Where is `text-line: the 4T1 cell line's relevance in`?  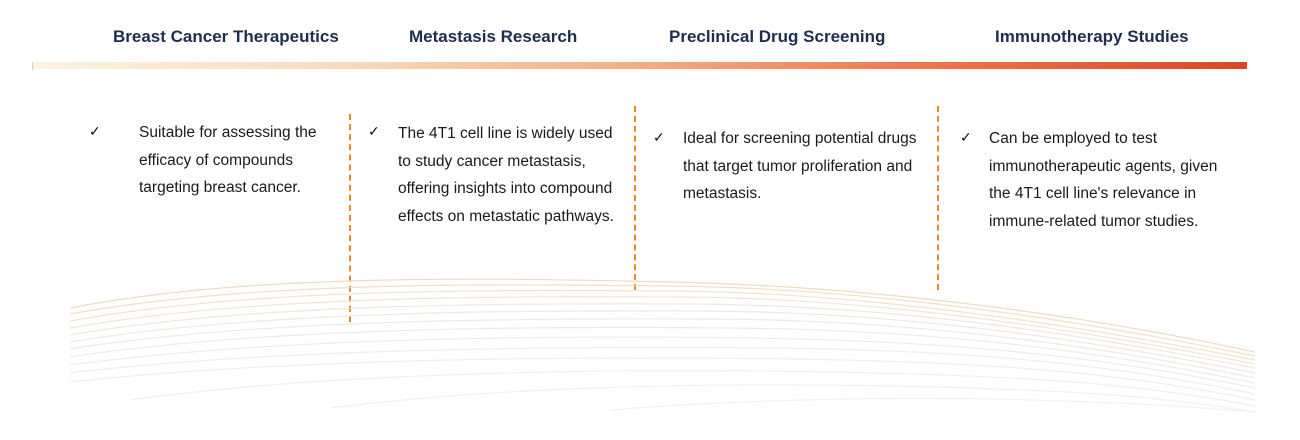
text-line: the 4T1 cell line's relevance in is located at coordinates (1093, 193).